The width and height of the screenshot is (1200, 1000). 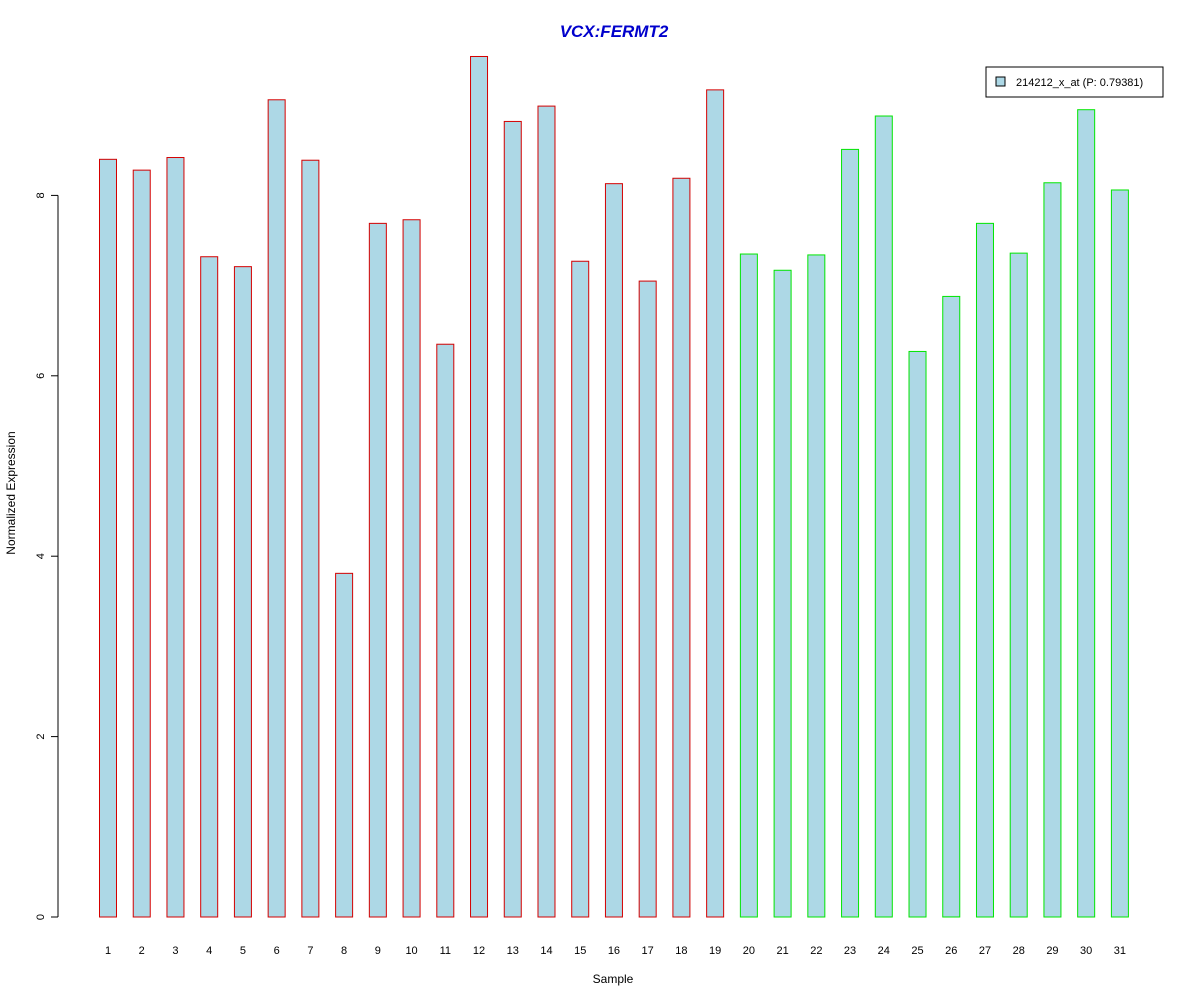 What do you see at coordinates (108, 951) in the screenshot?
I see `x-tick-label: 1` at bounding box center [108, 951].